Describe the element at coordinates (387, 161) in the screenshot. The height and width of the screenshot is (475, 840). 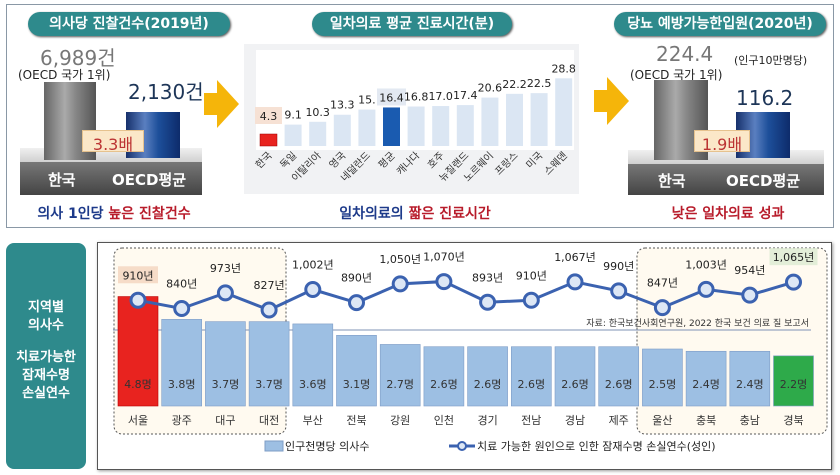
I see `category-label: 평균` at that location.